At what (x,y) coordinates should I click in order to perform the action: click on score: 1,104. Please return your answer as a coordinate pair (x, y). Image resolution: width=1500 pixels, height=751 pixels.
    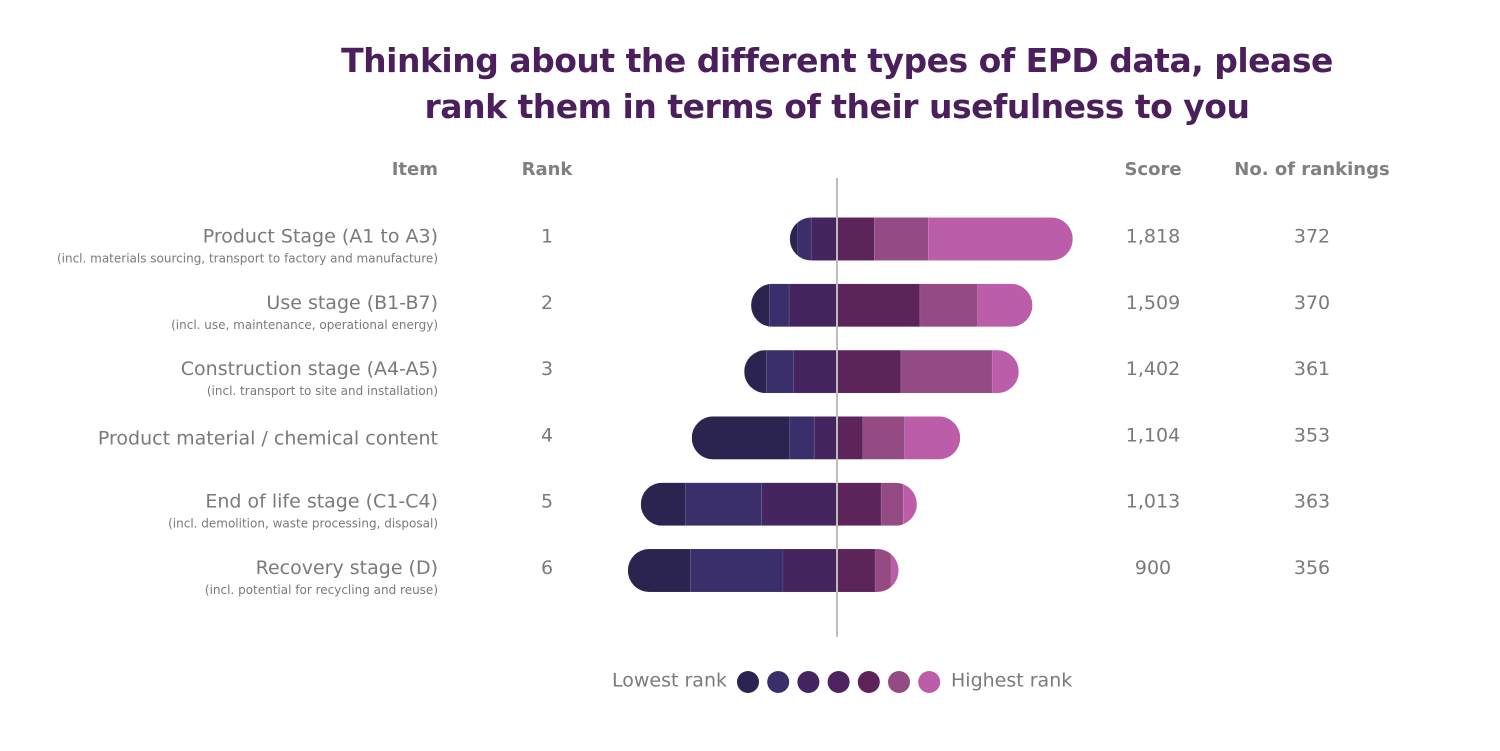
    Looking at the image, I should click on (1153, 435).